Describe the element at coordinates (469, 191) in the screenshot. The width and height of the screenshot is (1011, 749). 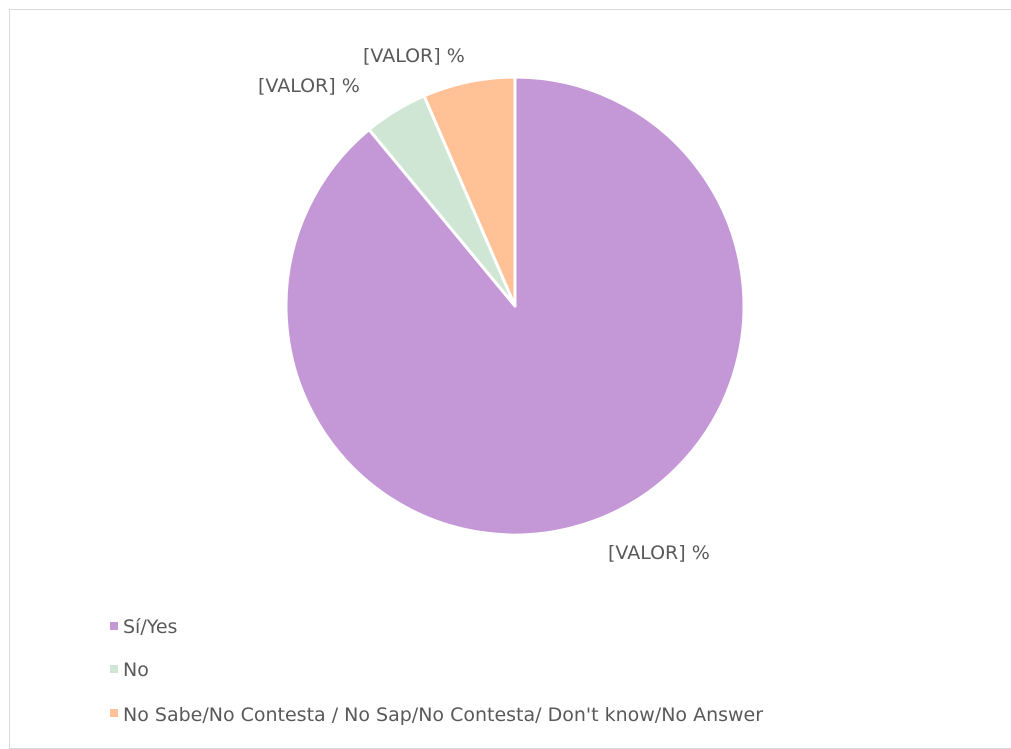
I see `pie-slice-dont-know` at that location.